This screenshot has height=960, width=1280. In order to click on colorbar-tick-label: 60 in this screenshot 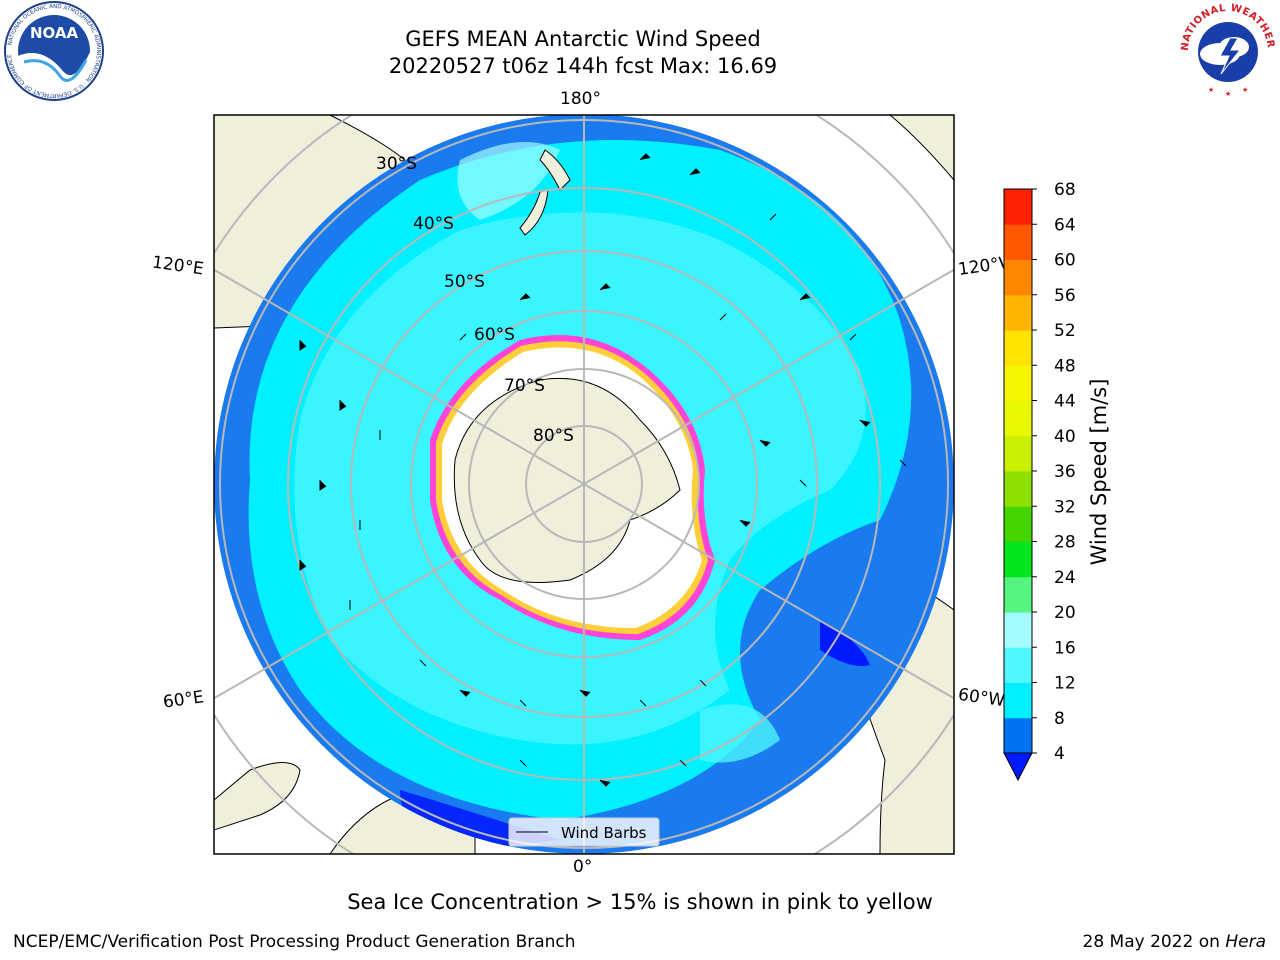, I will do `click(1065, 261)`.